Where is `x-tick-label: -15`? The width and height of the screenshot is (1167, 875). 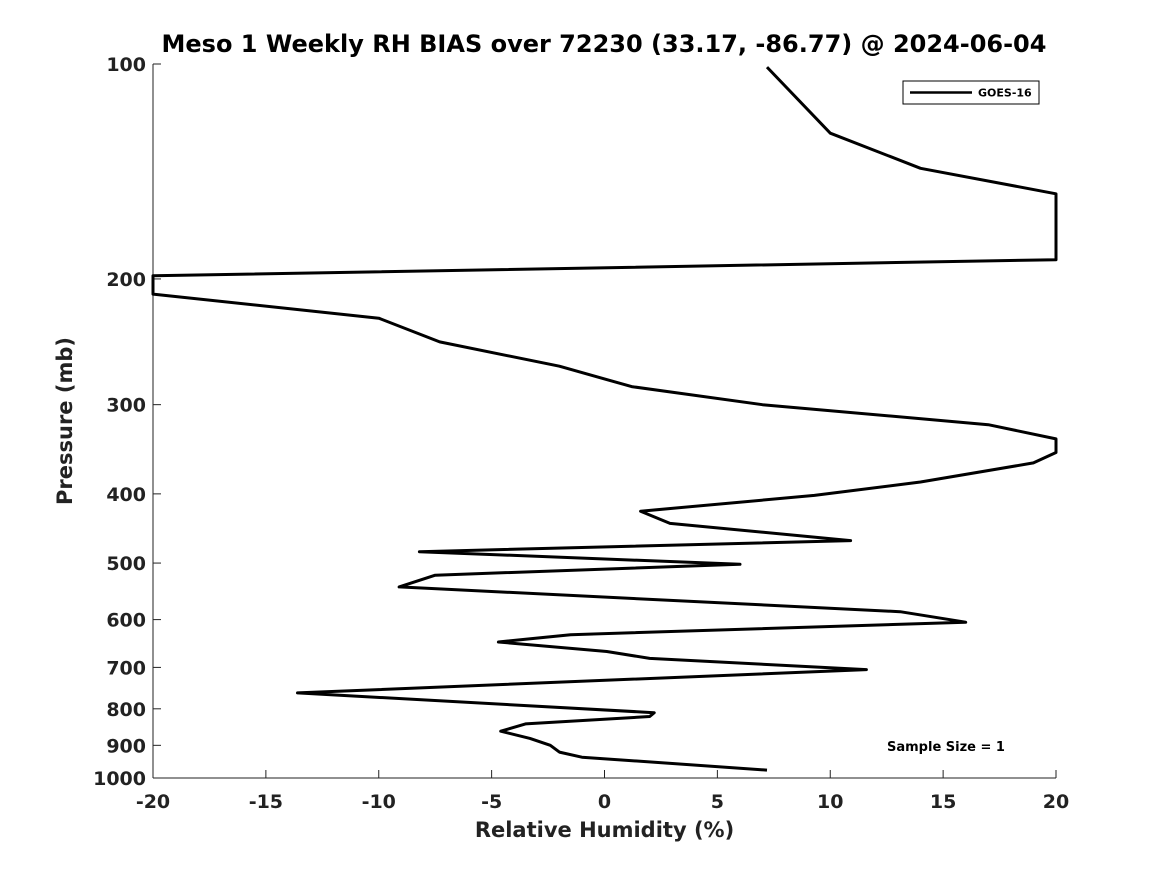
x-tick-label: -15 is located at coordinates (266, 802).